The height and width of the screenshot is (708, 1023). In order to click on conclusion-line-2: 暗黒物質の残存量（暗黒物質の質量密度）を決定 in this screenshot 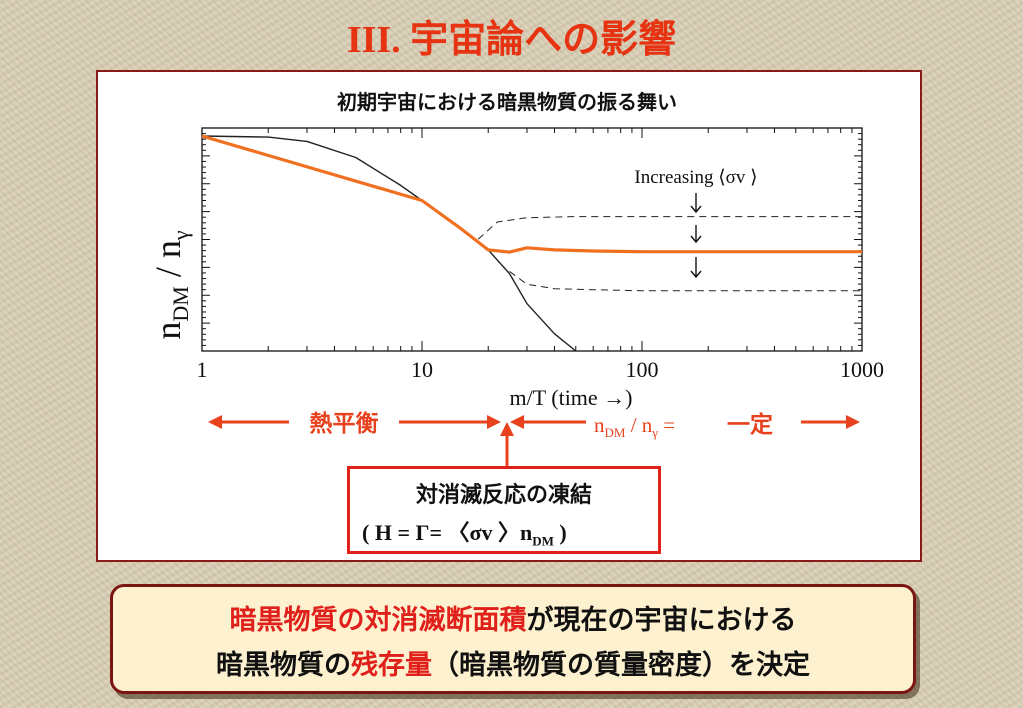, I will do `click(513, 662)`.